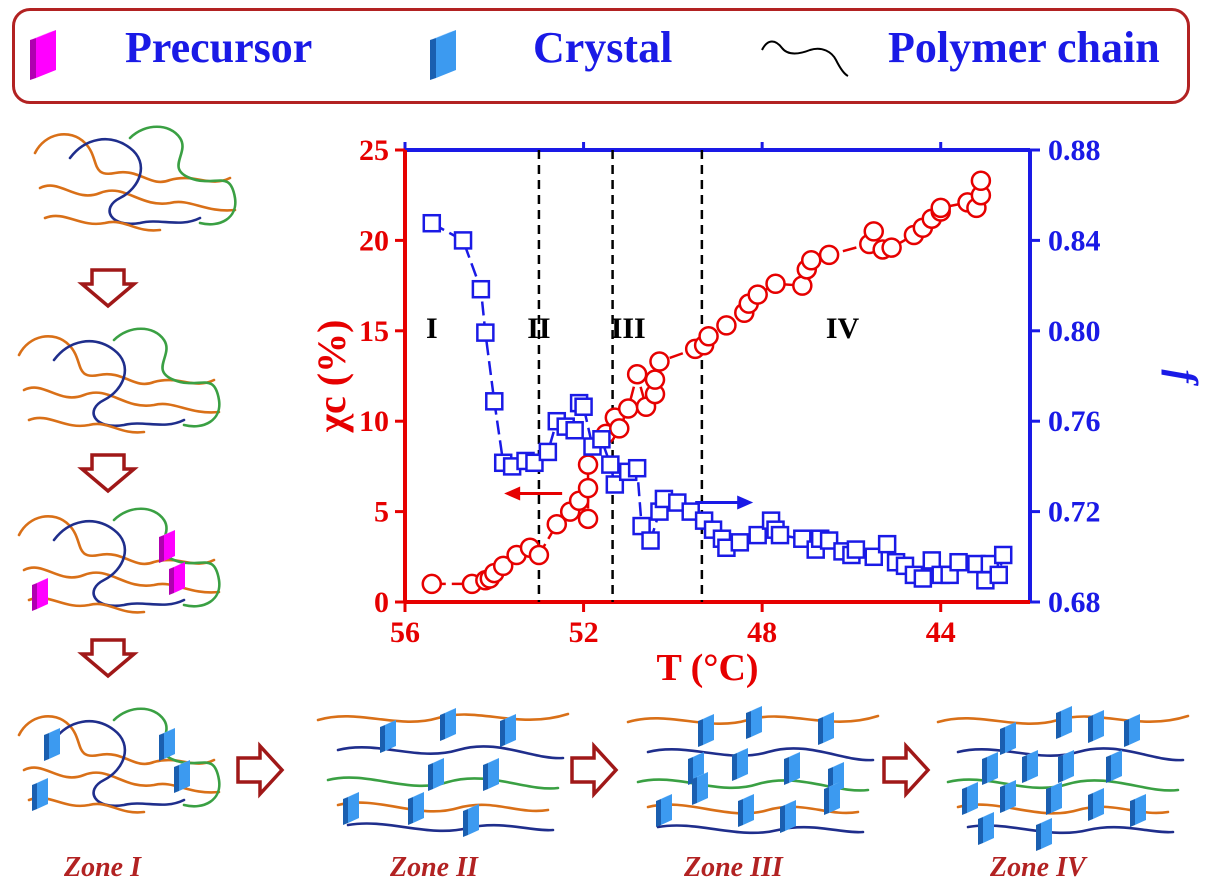 Image resolution: width=1213 pixels, height=890 pixels. What do you see at coordinates (603, 47) in the screenshot?
I see `legend-label-crystal: Crystal` at bounding box center [603, 47].